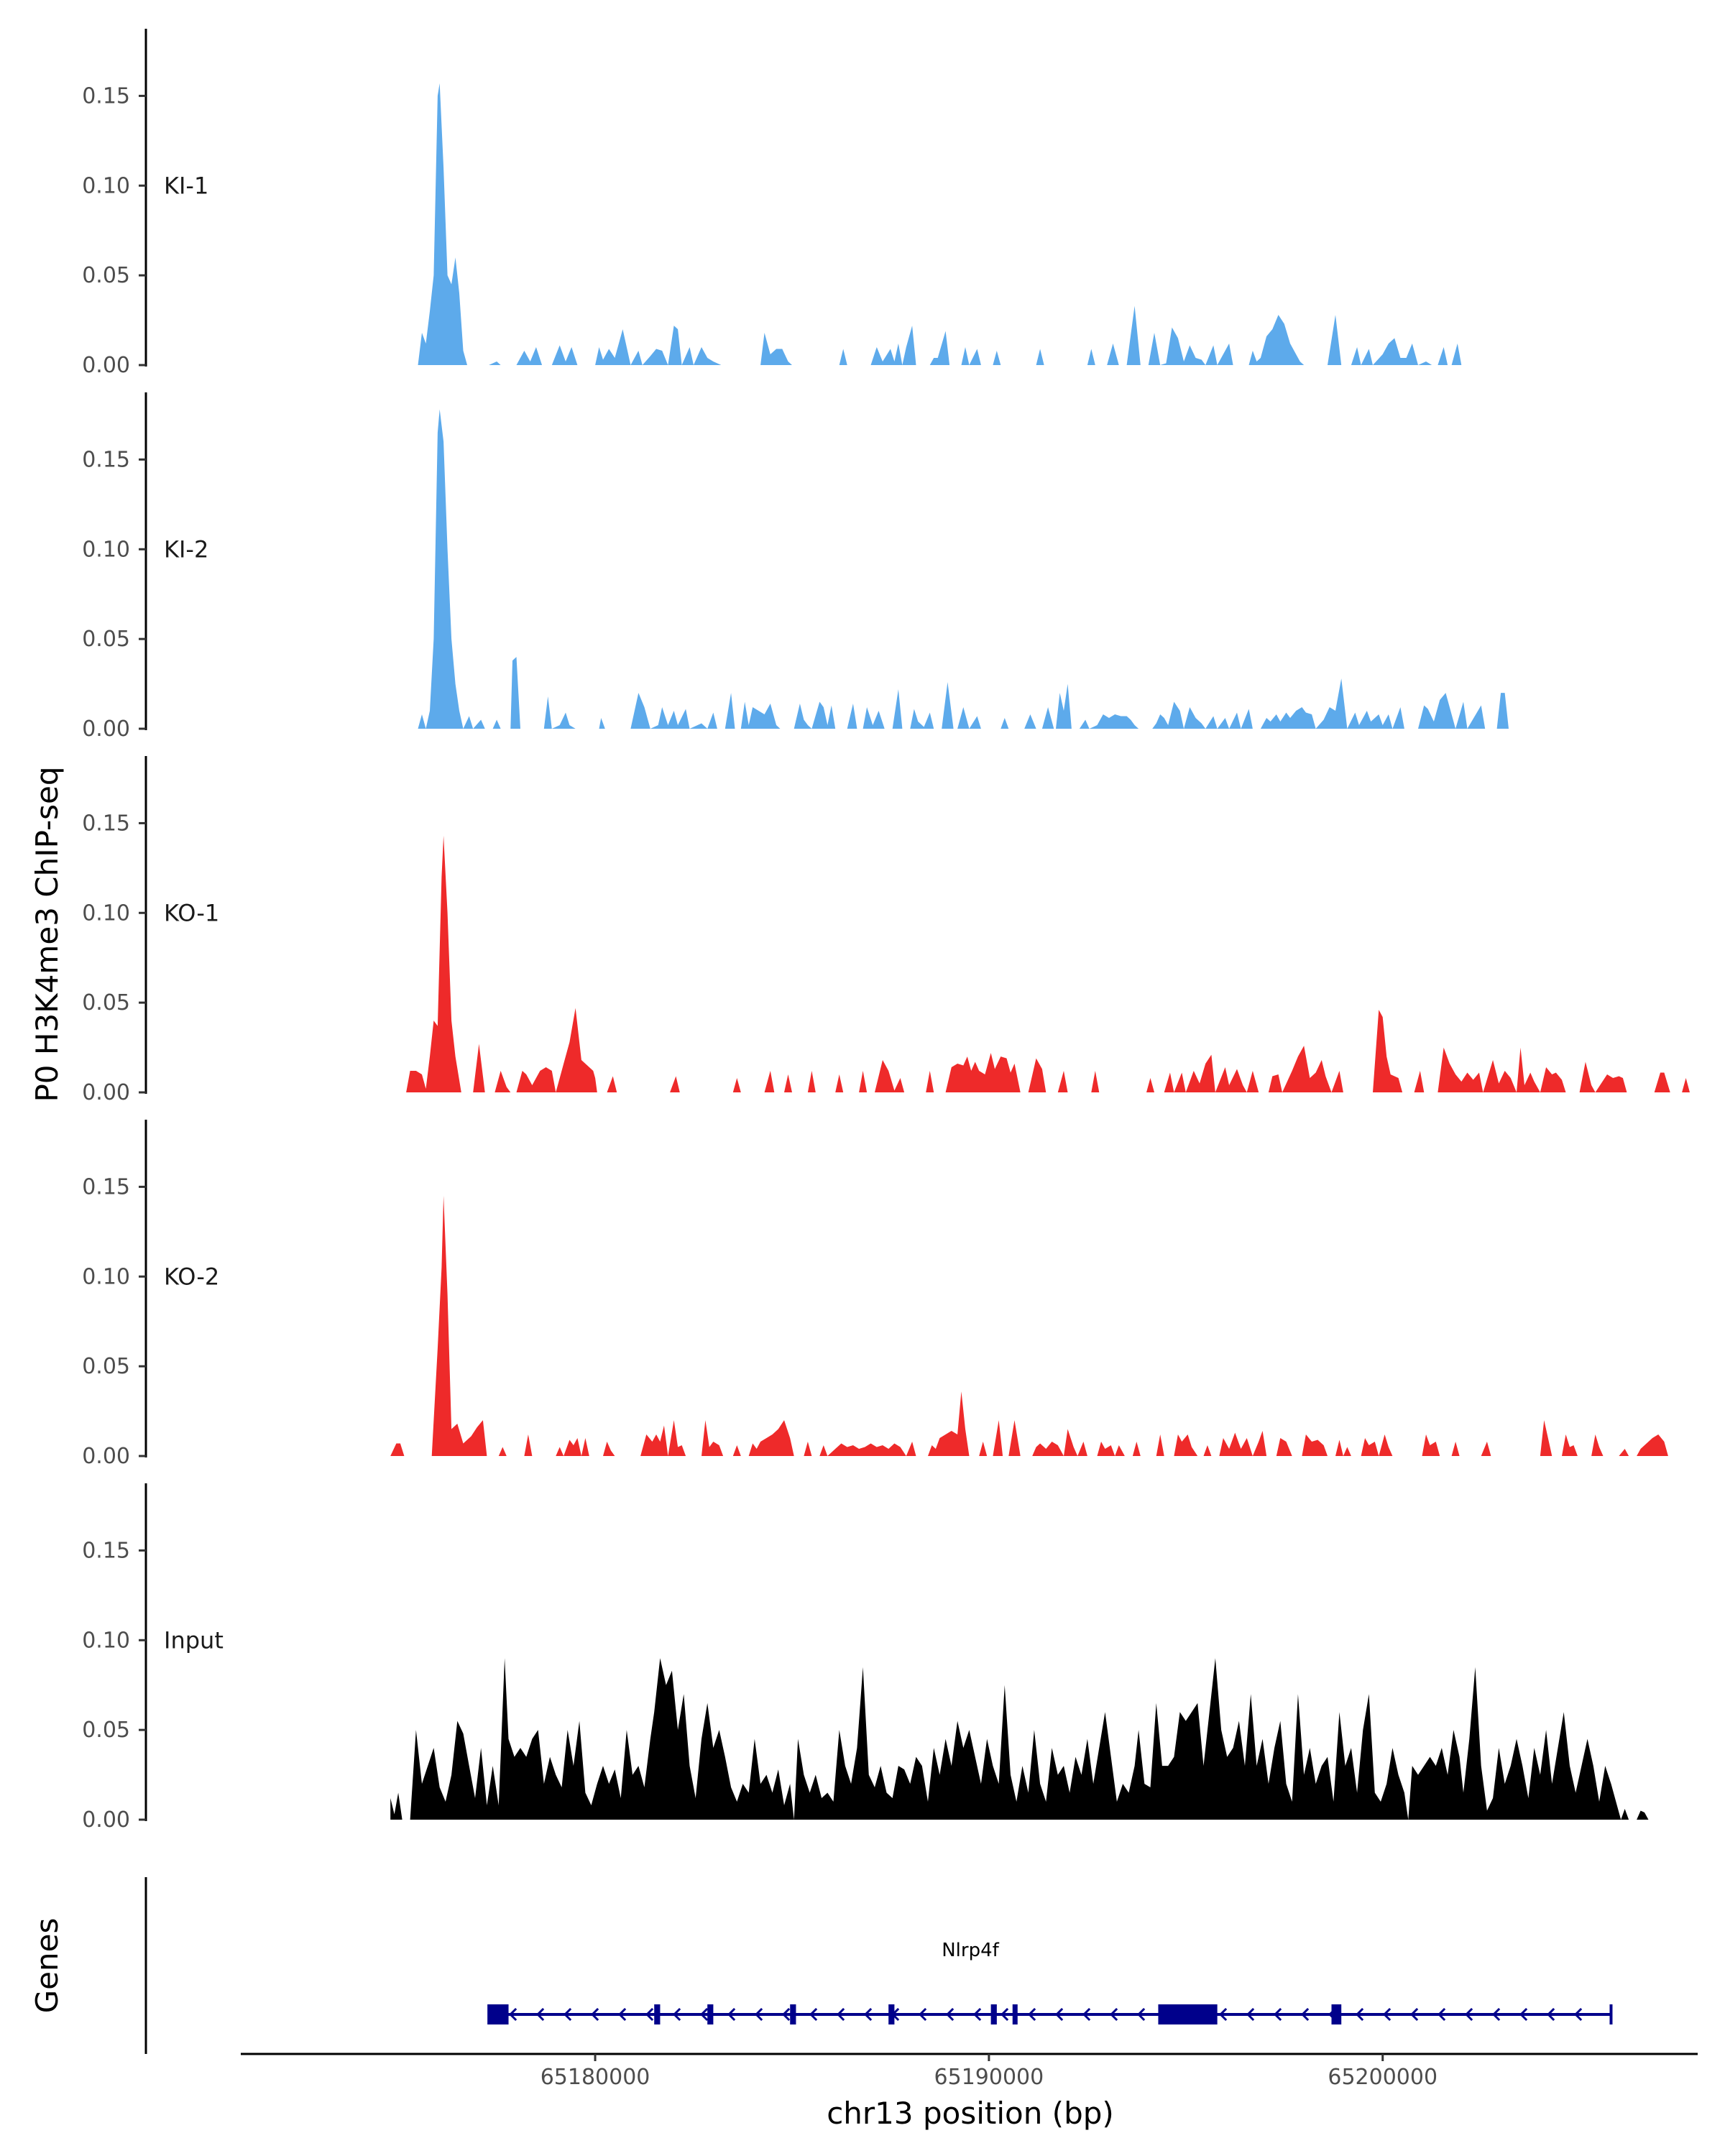 Image resolution: width=1725 pixels, height=2156 pixels. I want to click on track-ko-2: 0.00 0.05 0.10 0.15 KO-2, so click(875, 1294).